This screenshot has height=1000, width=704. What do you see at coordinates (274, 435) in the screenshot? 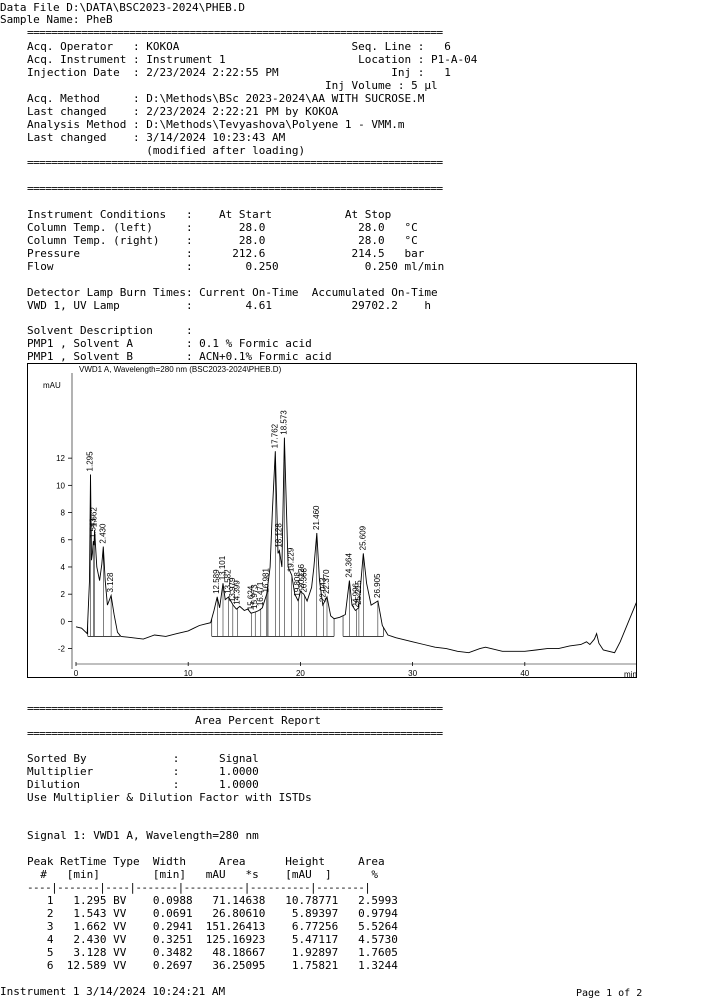
I see `peak-label: 17.762` at bounding box center [274, 435].